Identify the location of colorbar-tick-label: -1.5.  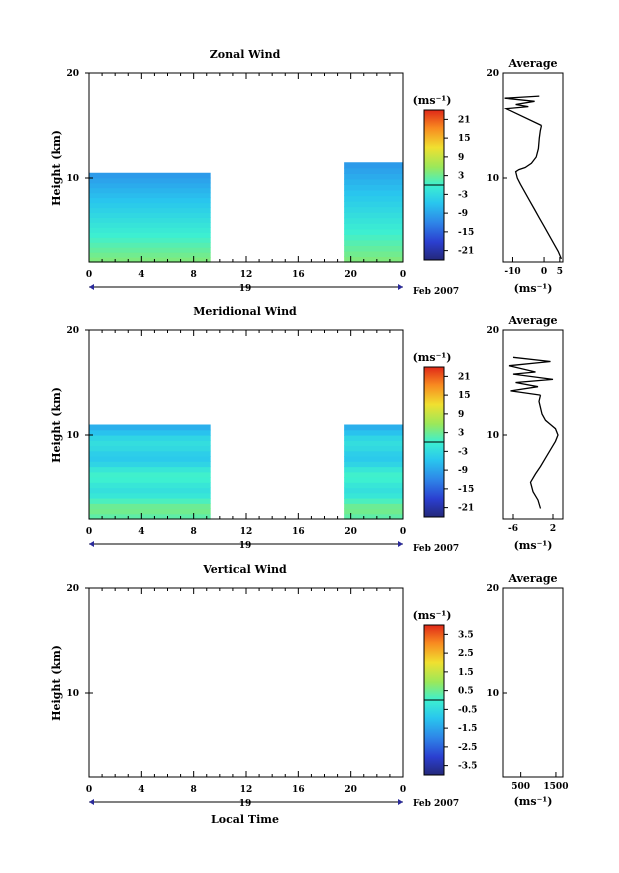
(467, 729).